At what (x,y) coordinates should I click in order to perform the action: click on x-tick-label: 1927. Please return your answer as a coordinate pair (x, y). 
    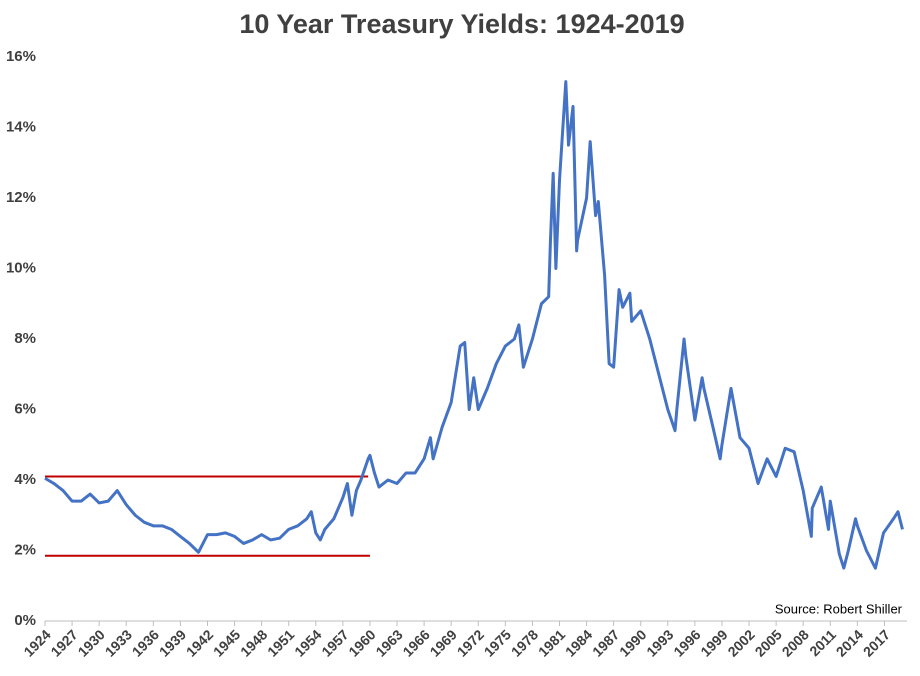
    Looking at the image, I should click on (63, 642).